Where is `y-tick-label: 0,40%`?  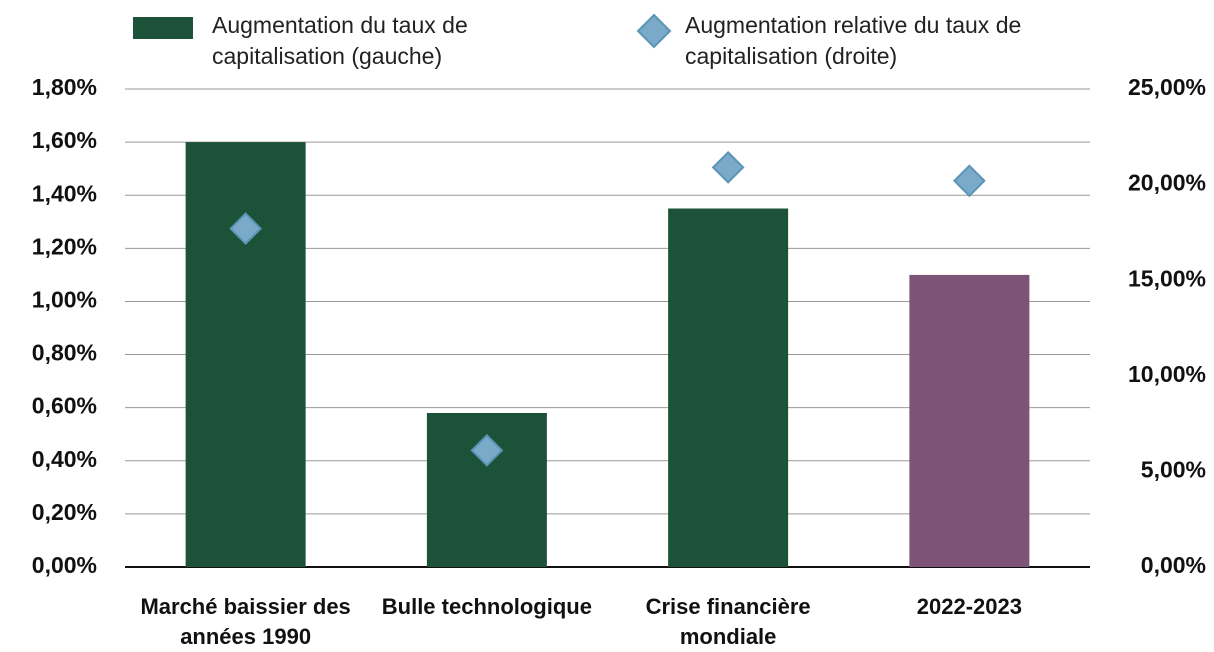 y-tick-label: 0,40% is located at coordinates (64, 459).